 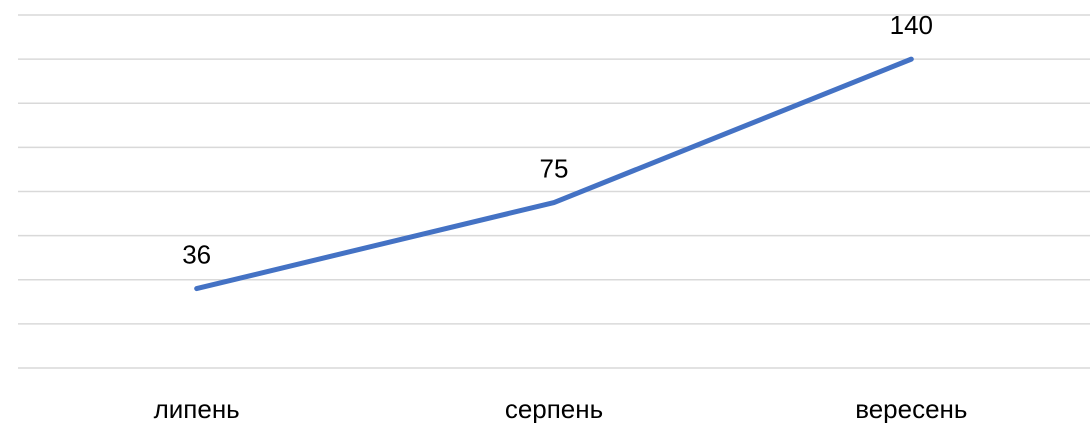 I want to click on x-axis-tick-labels: липень серпень вересень, so click(x=561, y=408).